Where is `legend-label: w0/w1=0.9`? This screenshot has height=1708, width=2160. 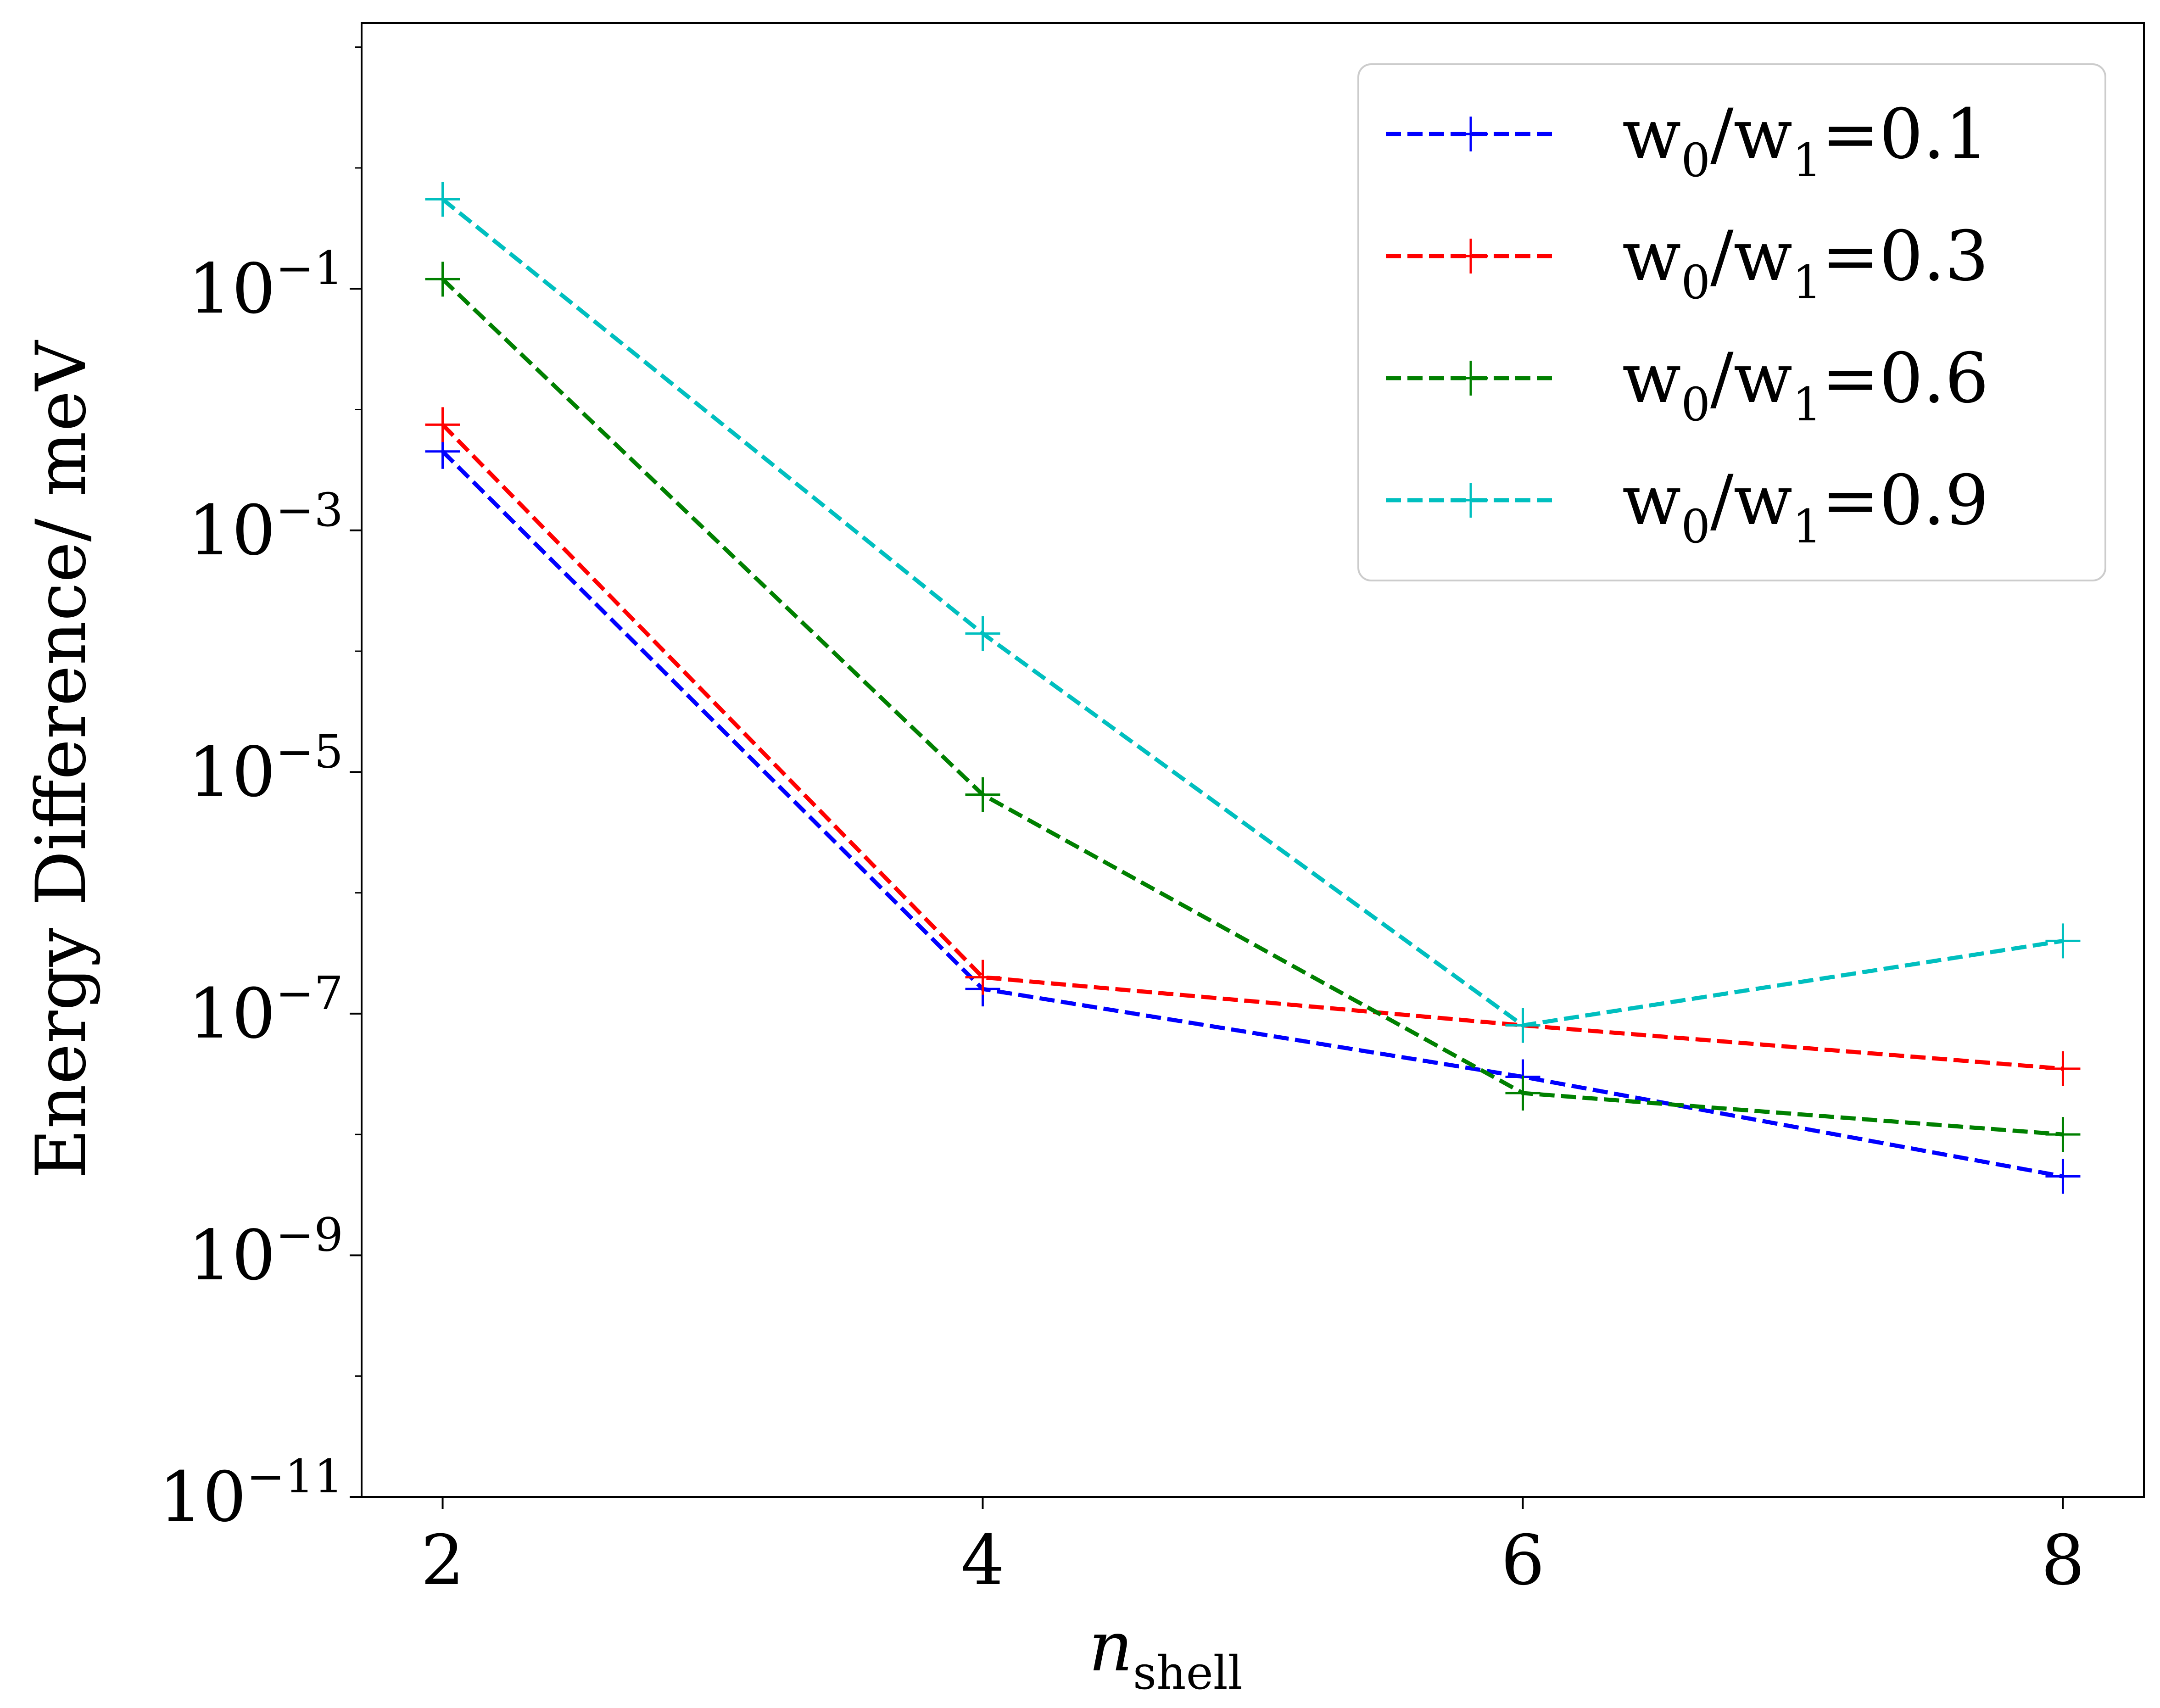 legend-label: w0/w1=0.9 is located at coordinates (1805, 507).